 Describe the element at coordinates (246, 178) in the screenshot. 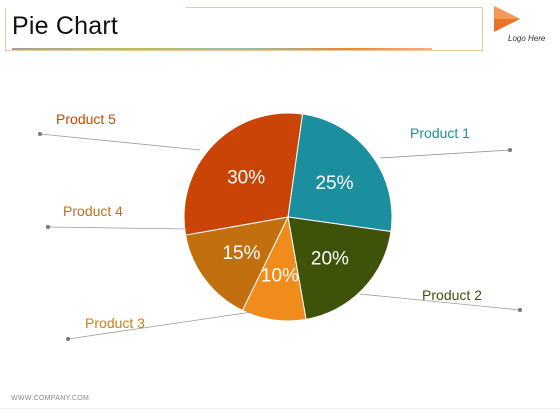

I see `pie-percent-label: 30%` at that location.